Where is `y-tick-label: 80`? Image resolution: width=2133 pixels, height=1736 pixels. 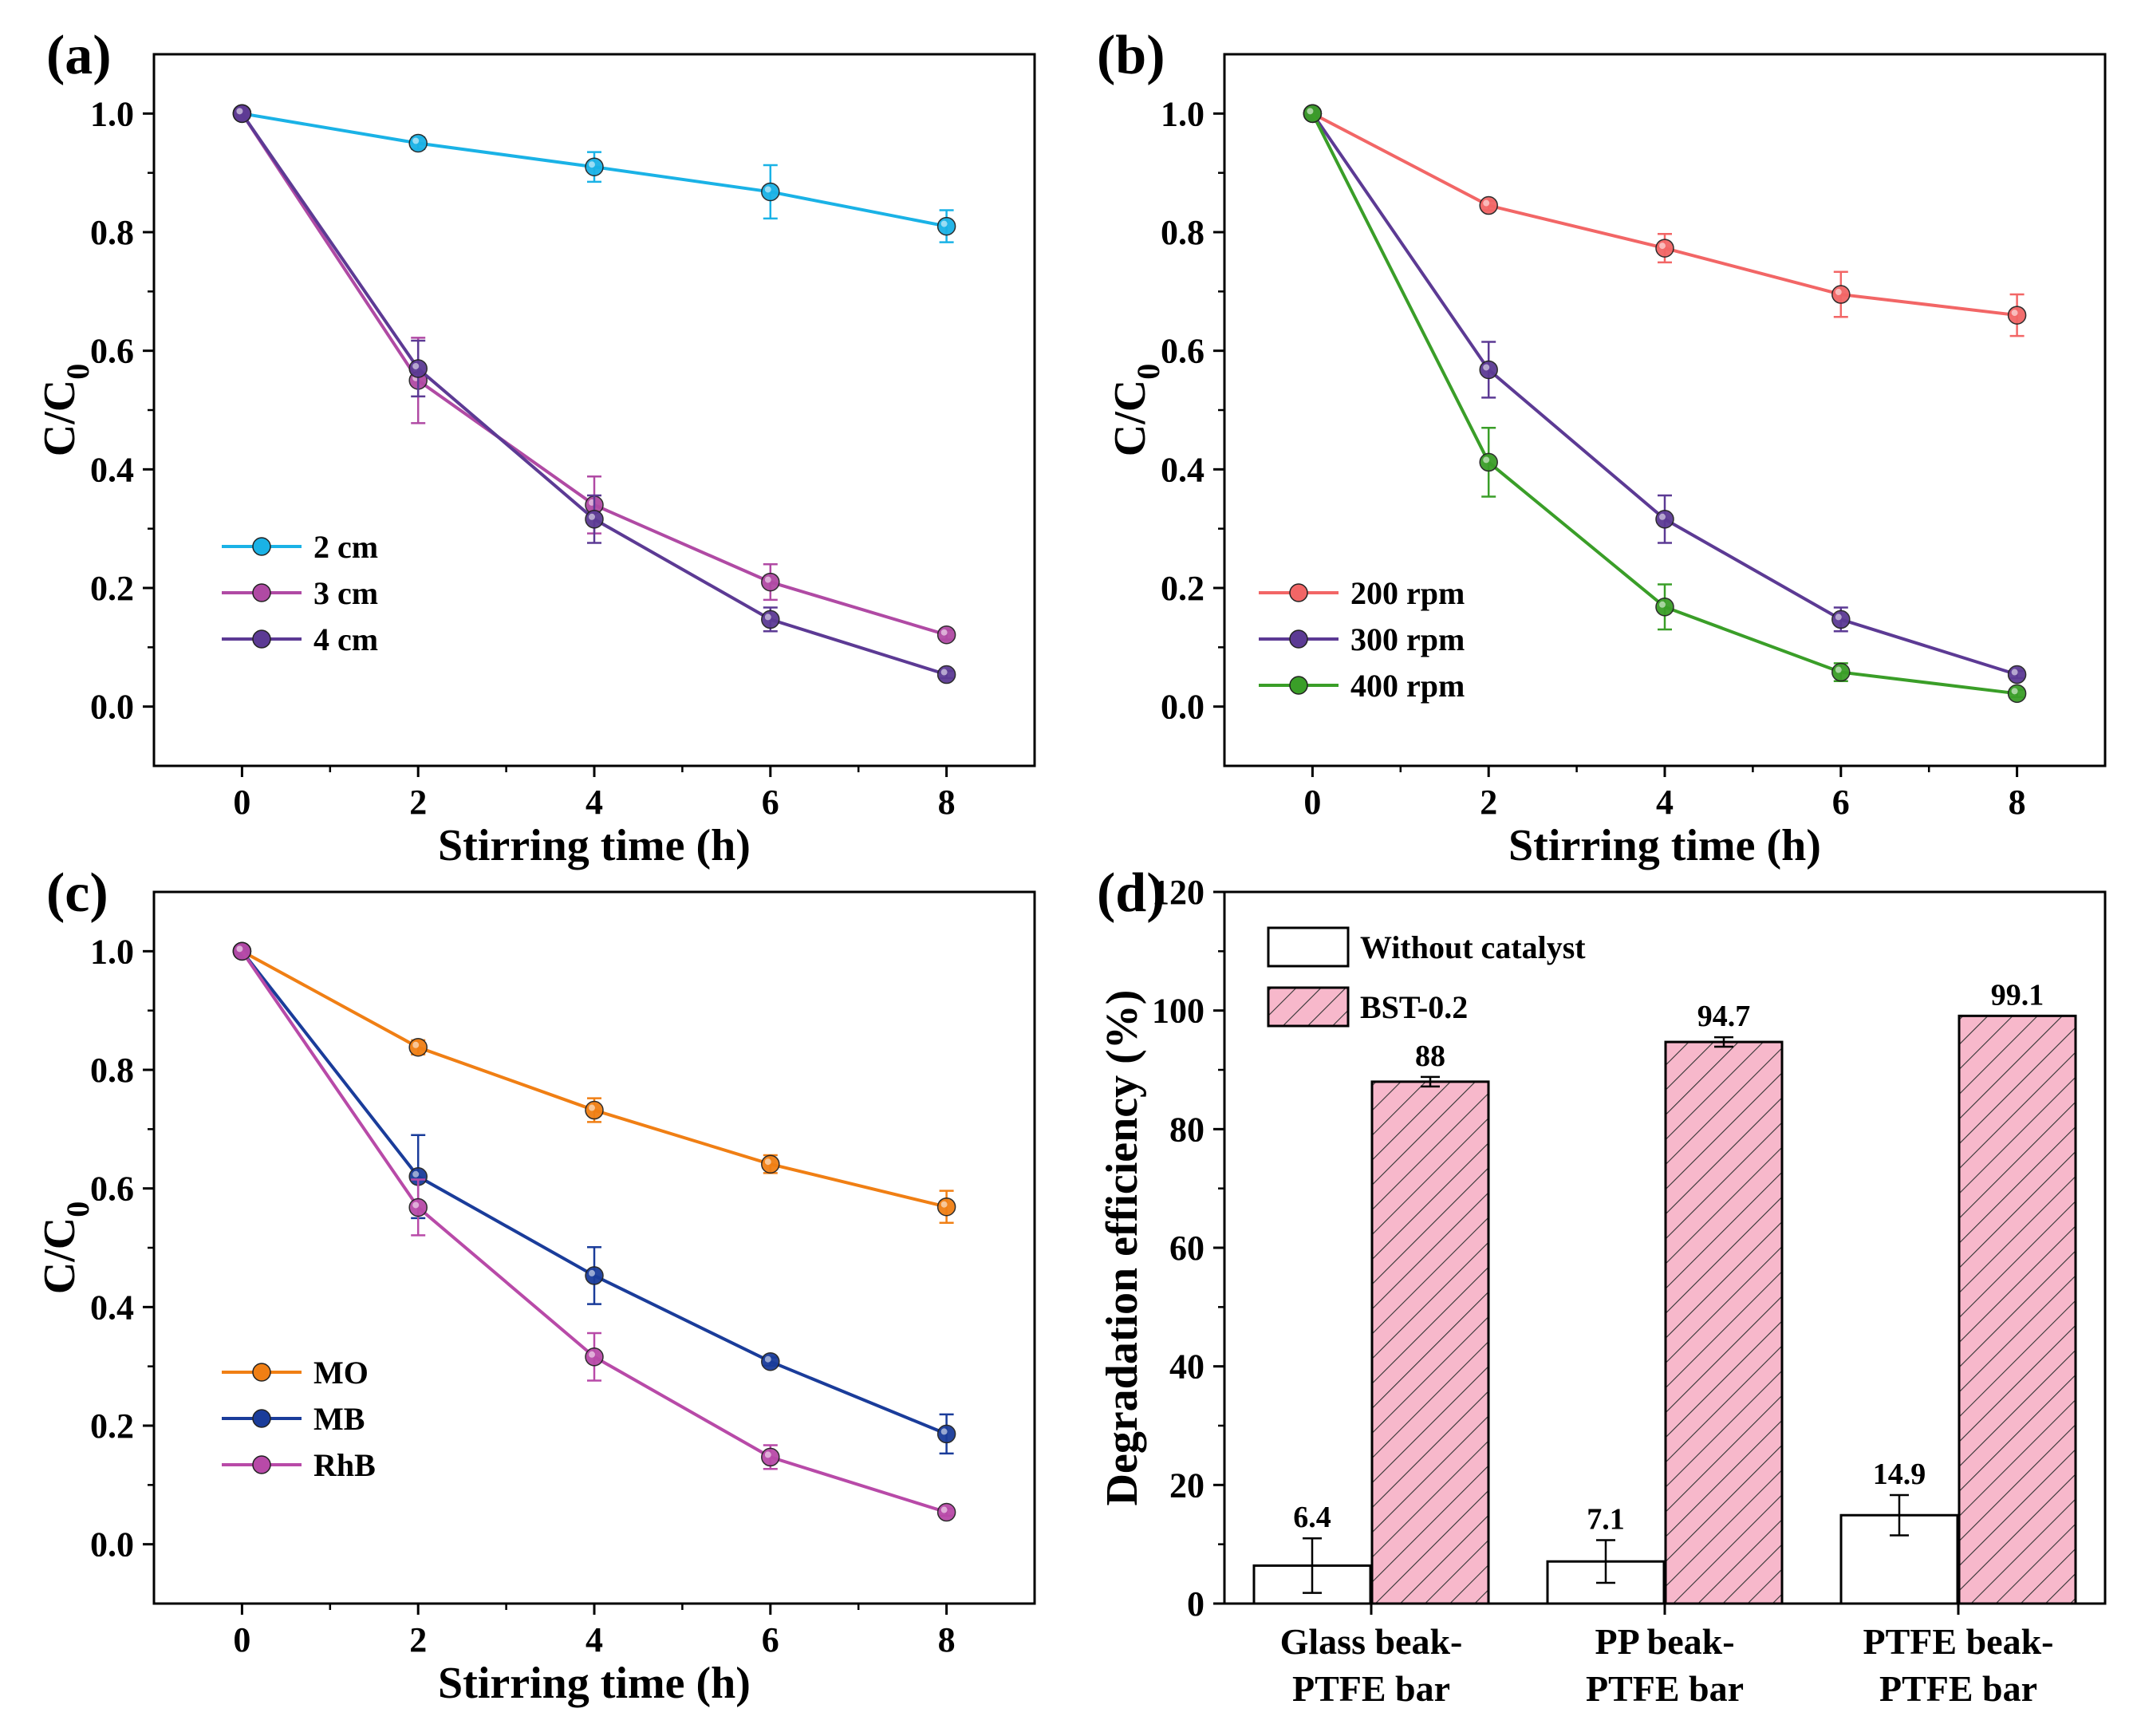
y-tick-label: 80 is located at coordinates (1186, 1129).